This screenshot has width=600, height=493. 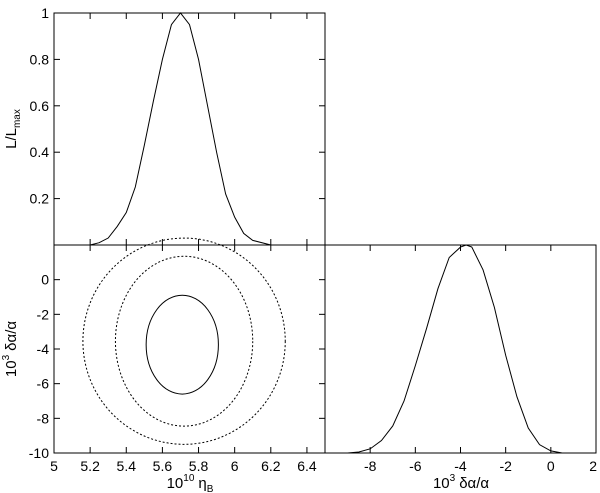 I want to click on y-tick-label: 0.2, so click(x=40, y=199).